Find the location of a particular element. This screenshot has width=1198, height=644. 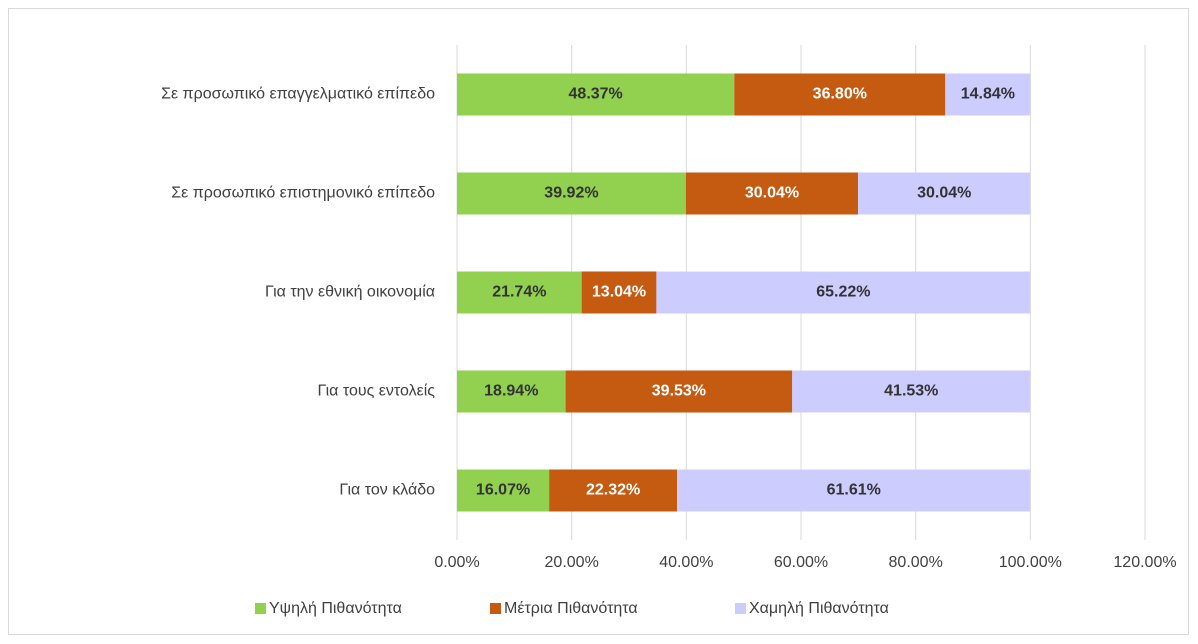

legend-label: Χαμηλή Πιθανότητα is located at coordinates (819, 608).